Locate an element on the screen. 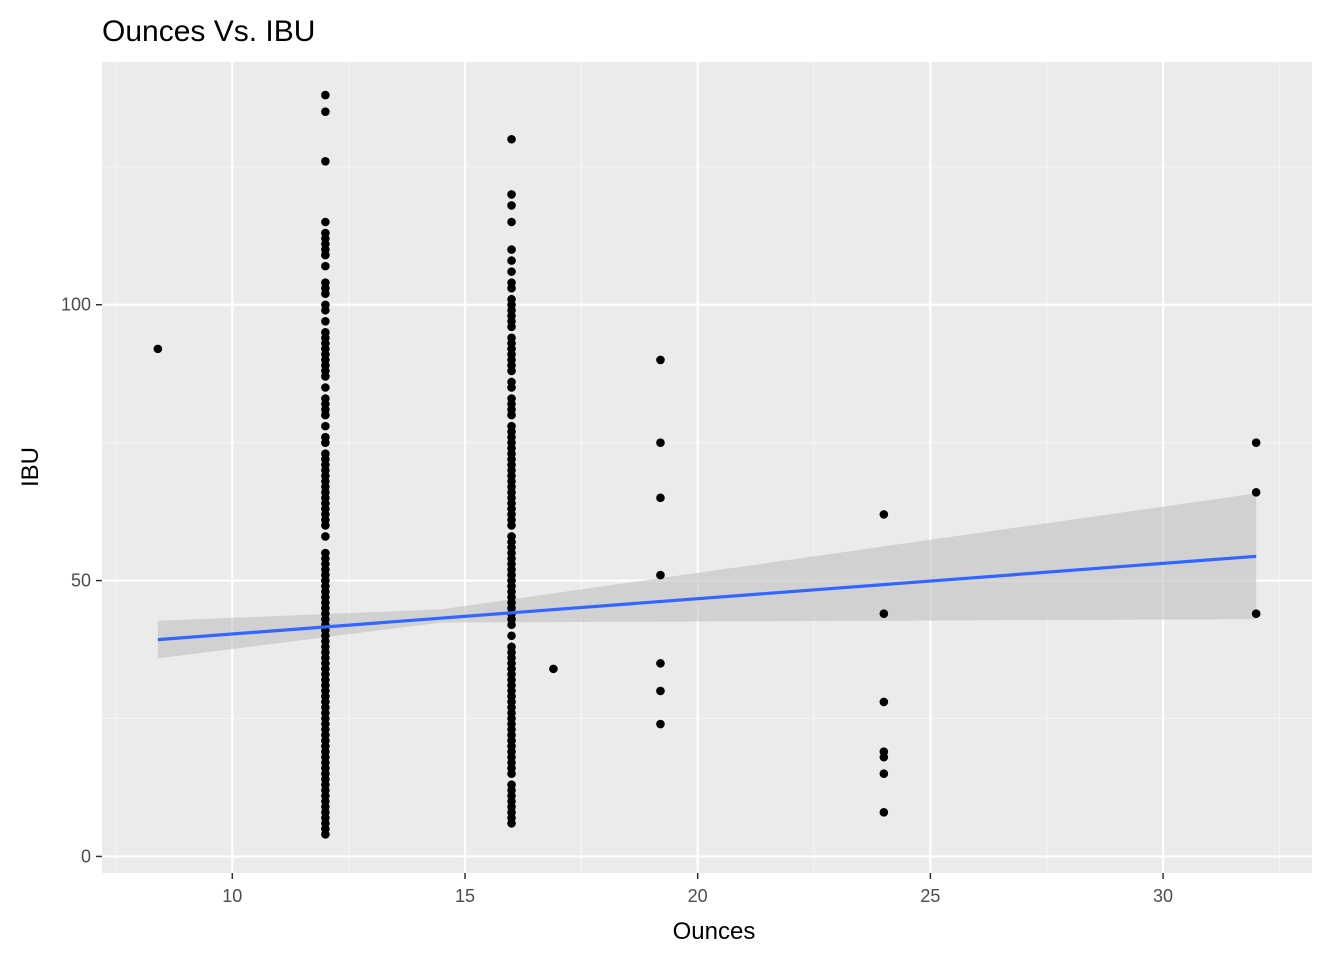 The image size is (1344, 960). confidence-band is located at coordinates (707, 576).